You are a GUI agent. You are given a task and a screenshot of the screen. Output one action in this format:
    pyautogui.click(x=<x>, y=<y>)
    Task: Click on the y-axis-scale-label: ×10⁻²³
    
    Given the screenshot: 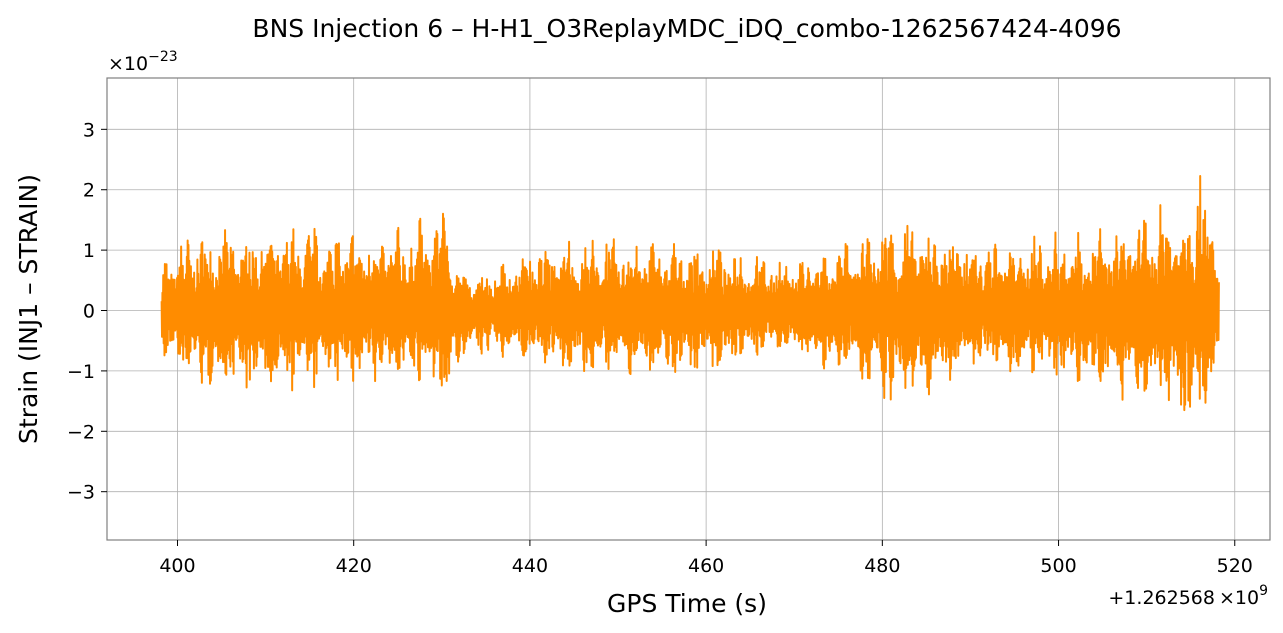 What is the action you would take?
    pyautogui.click(x=143, y=62)
    